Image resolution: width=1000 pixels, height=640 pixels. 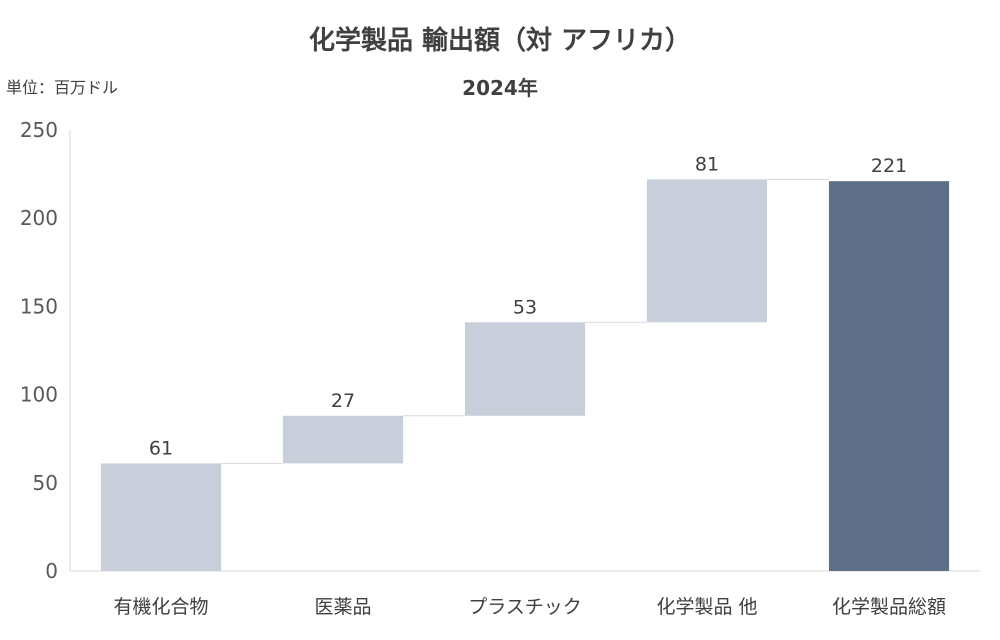 I want to click on category-label: 化学製品総額, so click(x=889, y=607).